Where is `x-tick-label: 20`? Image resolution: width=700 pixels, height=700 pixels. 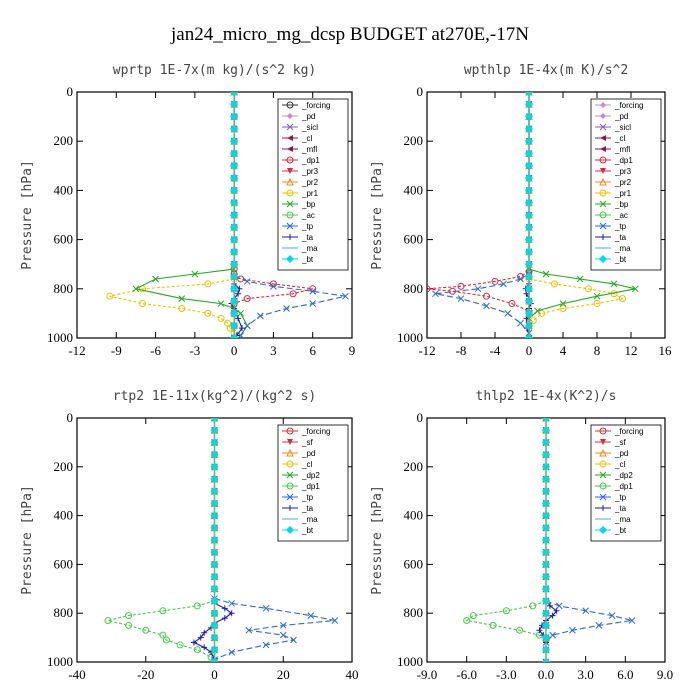 x-tick-label: 20 is located at coordinates (283, 674).